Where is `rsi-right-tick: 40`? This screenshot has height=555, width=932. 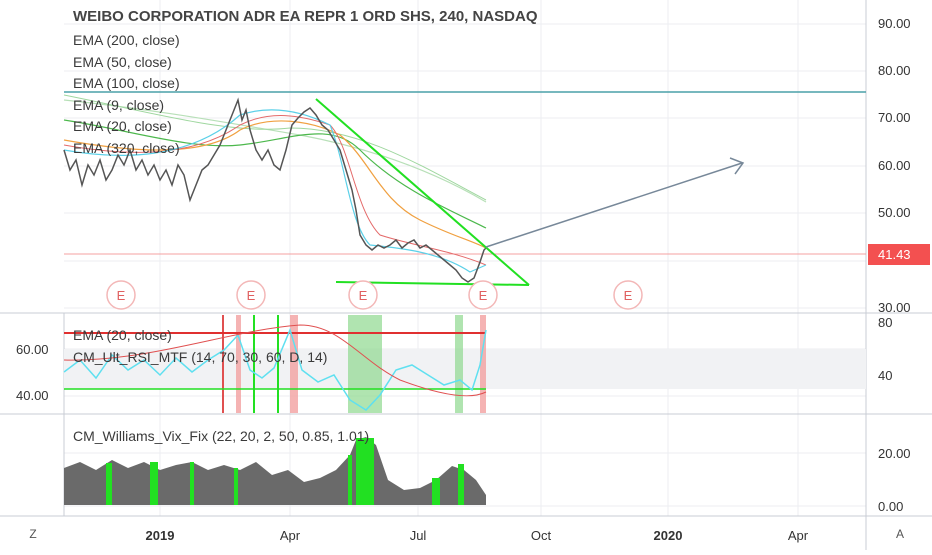
rsi-right-tick: 40 is located at coordinates (885, 375).